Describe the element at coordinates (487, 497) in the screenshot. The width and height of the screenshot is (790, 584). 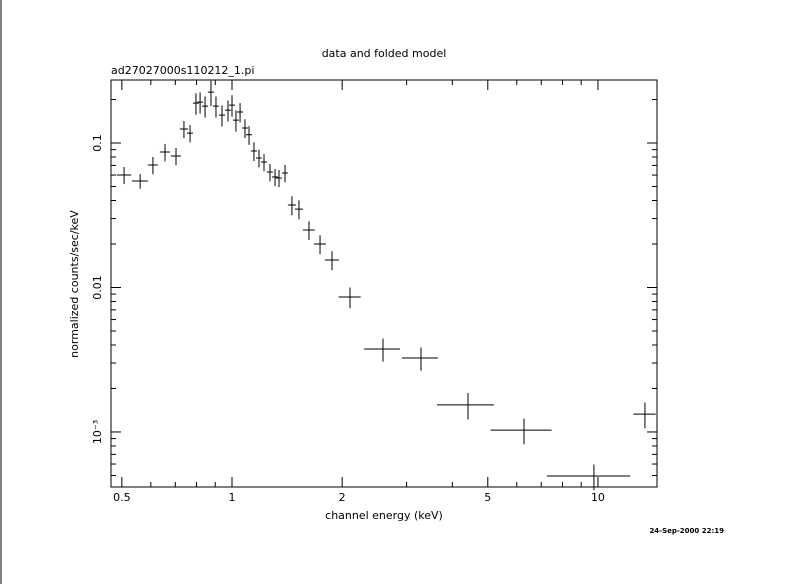
I see `x-tick-label: 5` at that location.